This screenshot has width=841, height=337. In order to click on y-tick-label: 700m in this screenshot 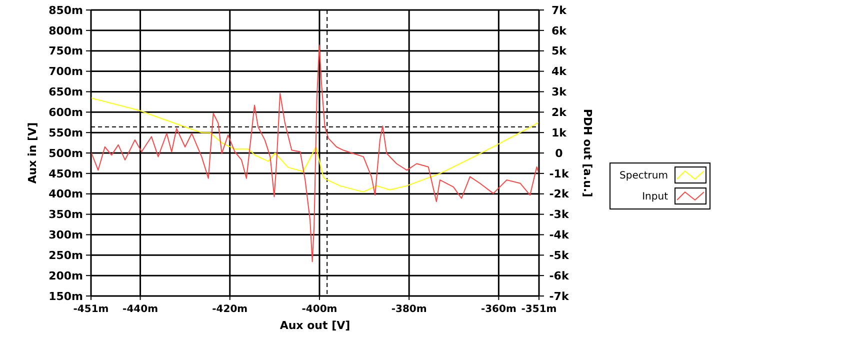, I will do `click(65, 71)`.